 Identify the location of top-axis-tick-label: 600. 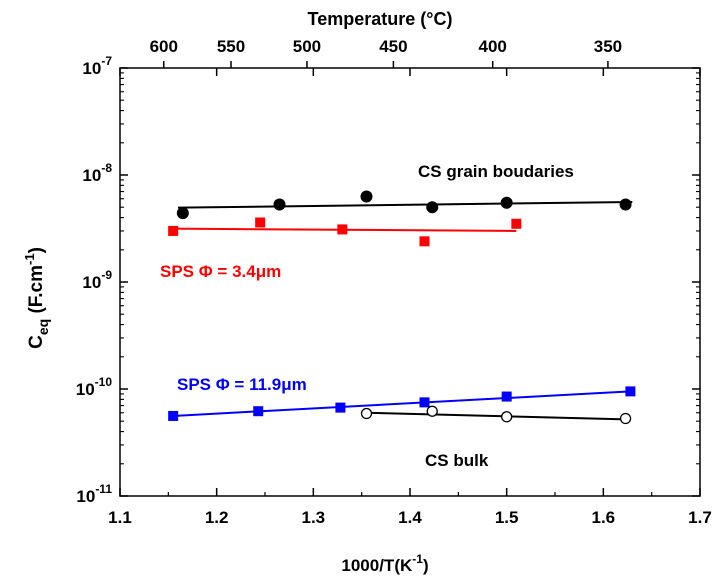
(164, 46).